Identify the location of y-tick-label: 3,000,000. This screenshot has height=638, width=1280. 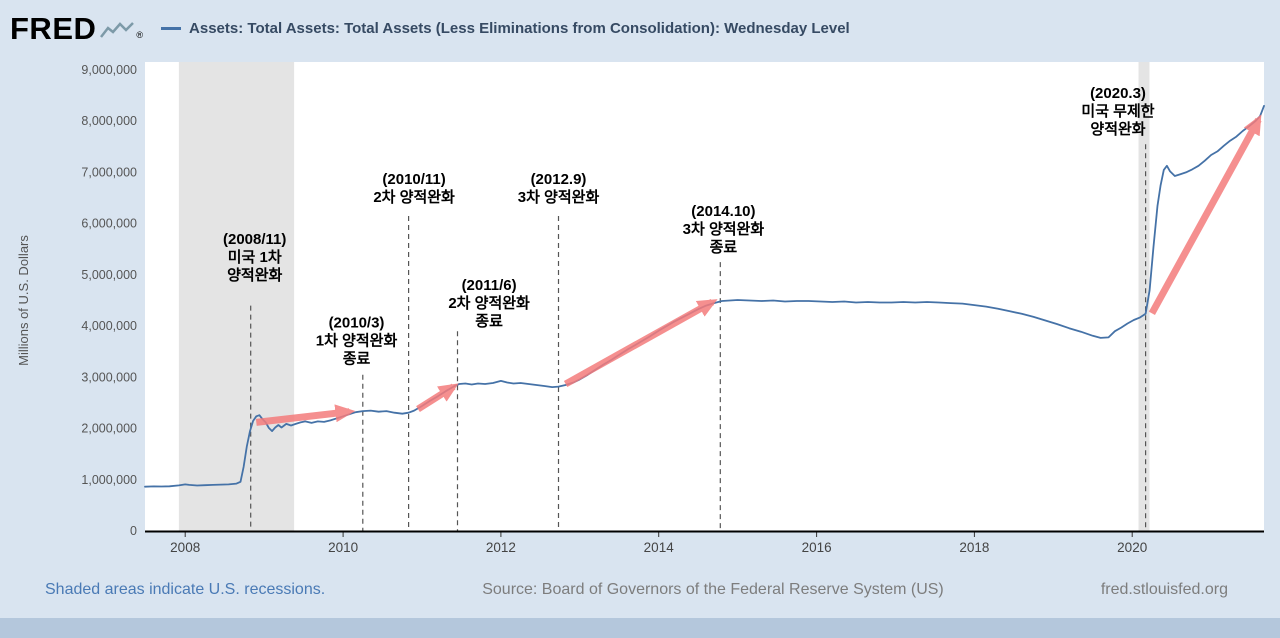
(109, 377).